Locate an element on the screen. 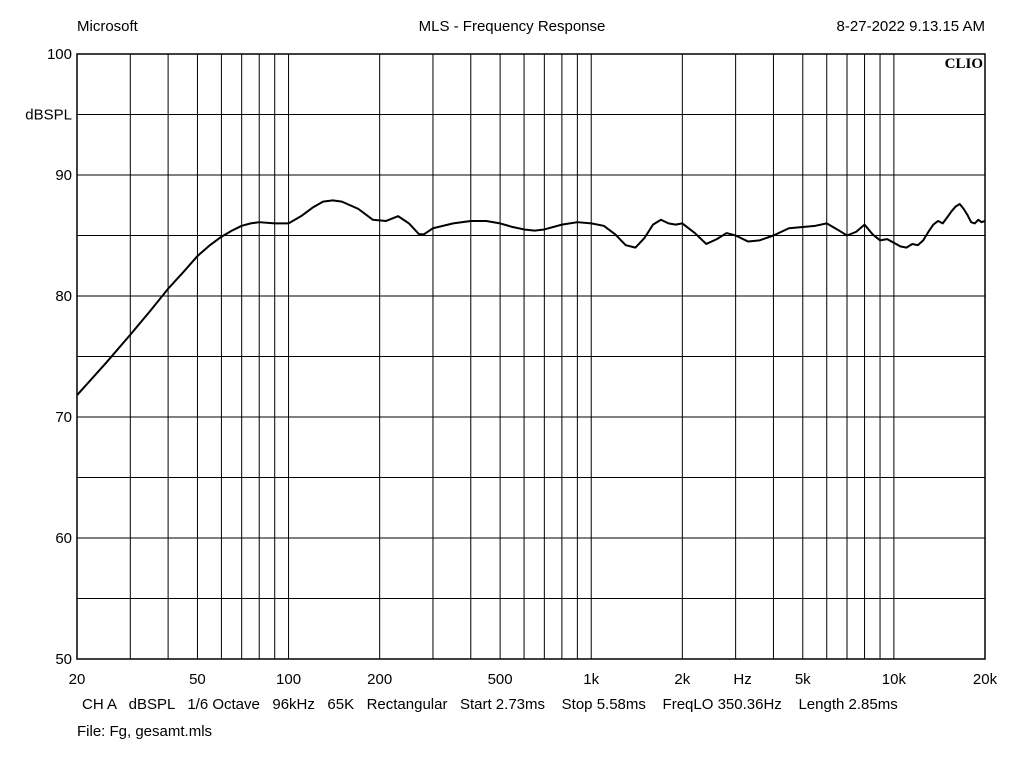 This screenshot has height=769, width=1025. x-tick-label: 20k is located at coordinates (985, 679).